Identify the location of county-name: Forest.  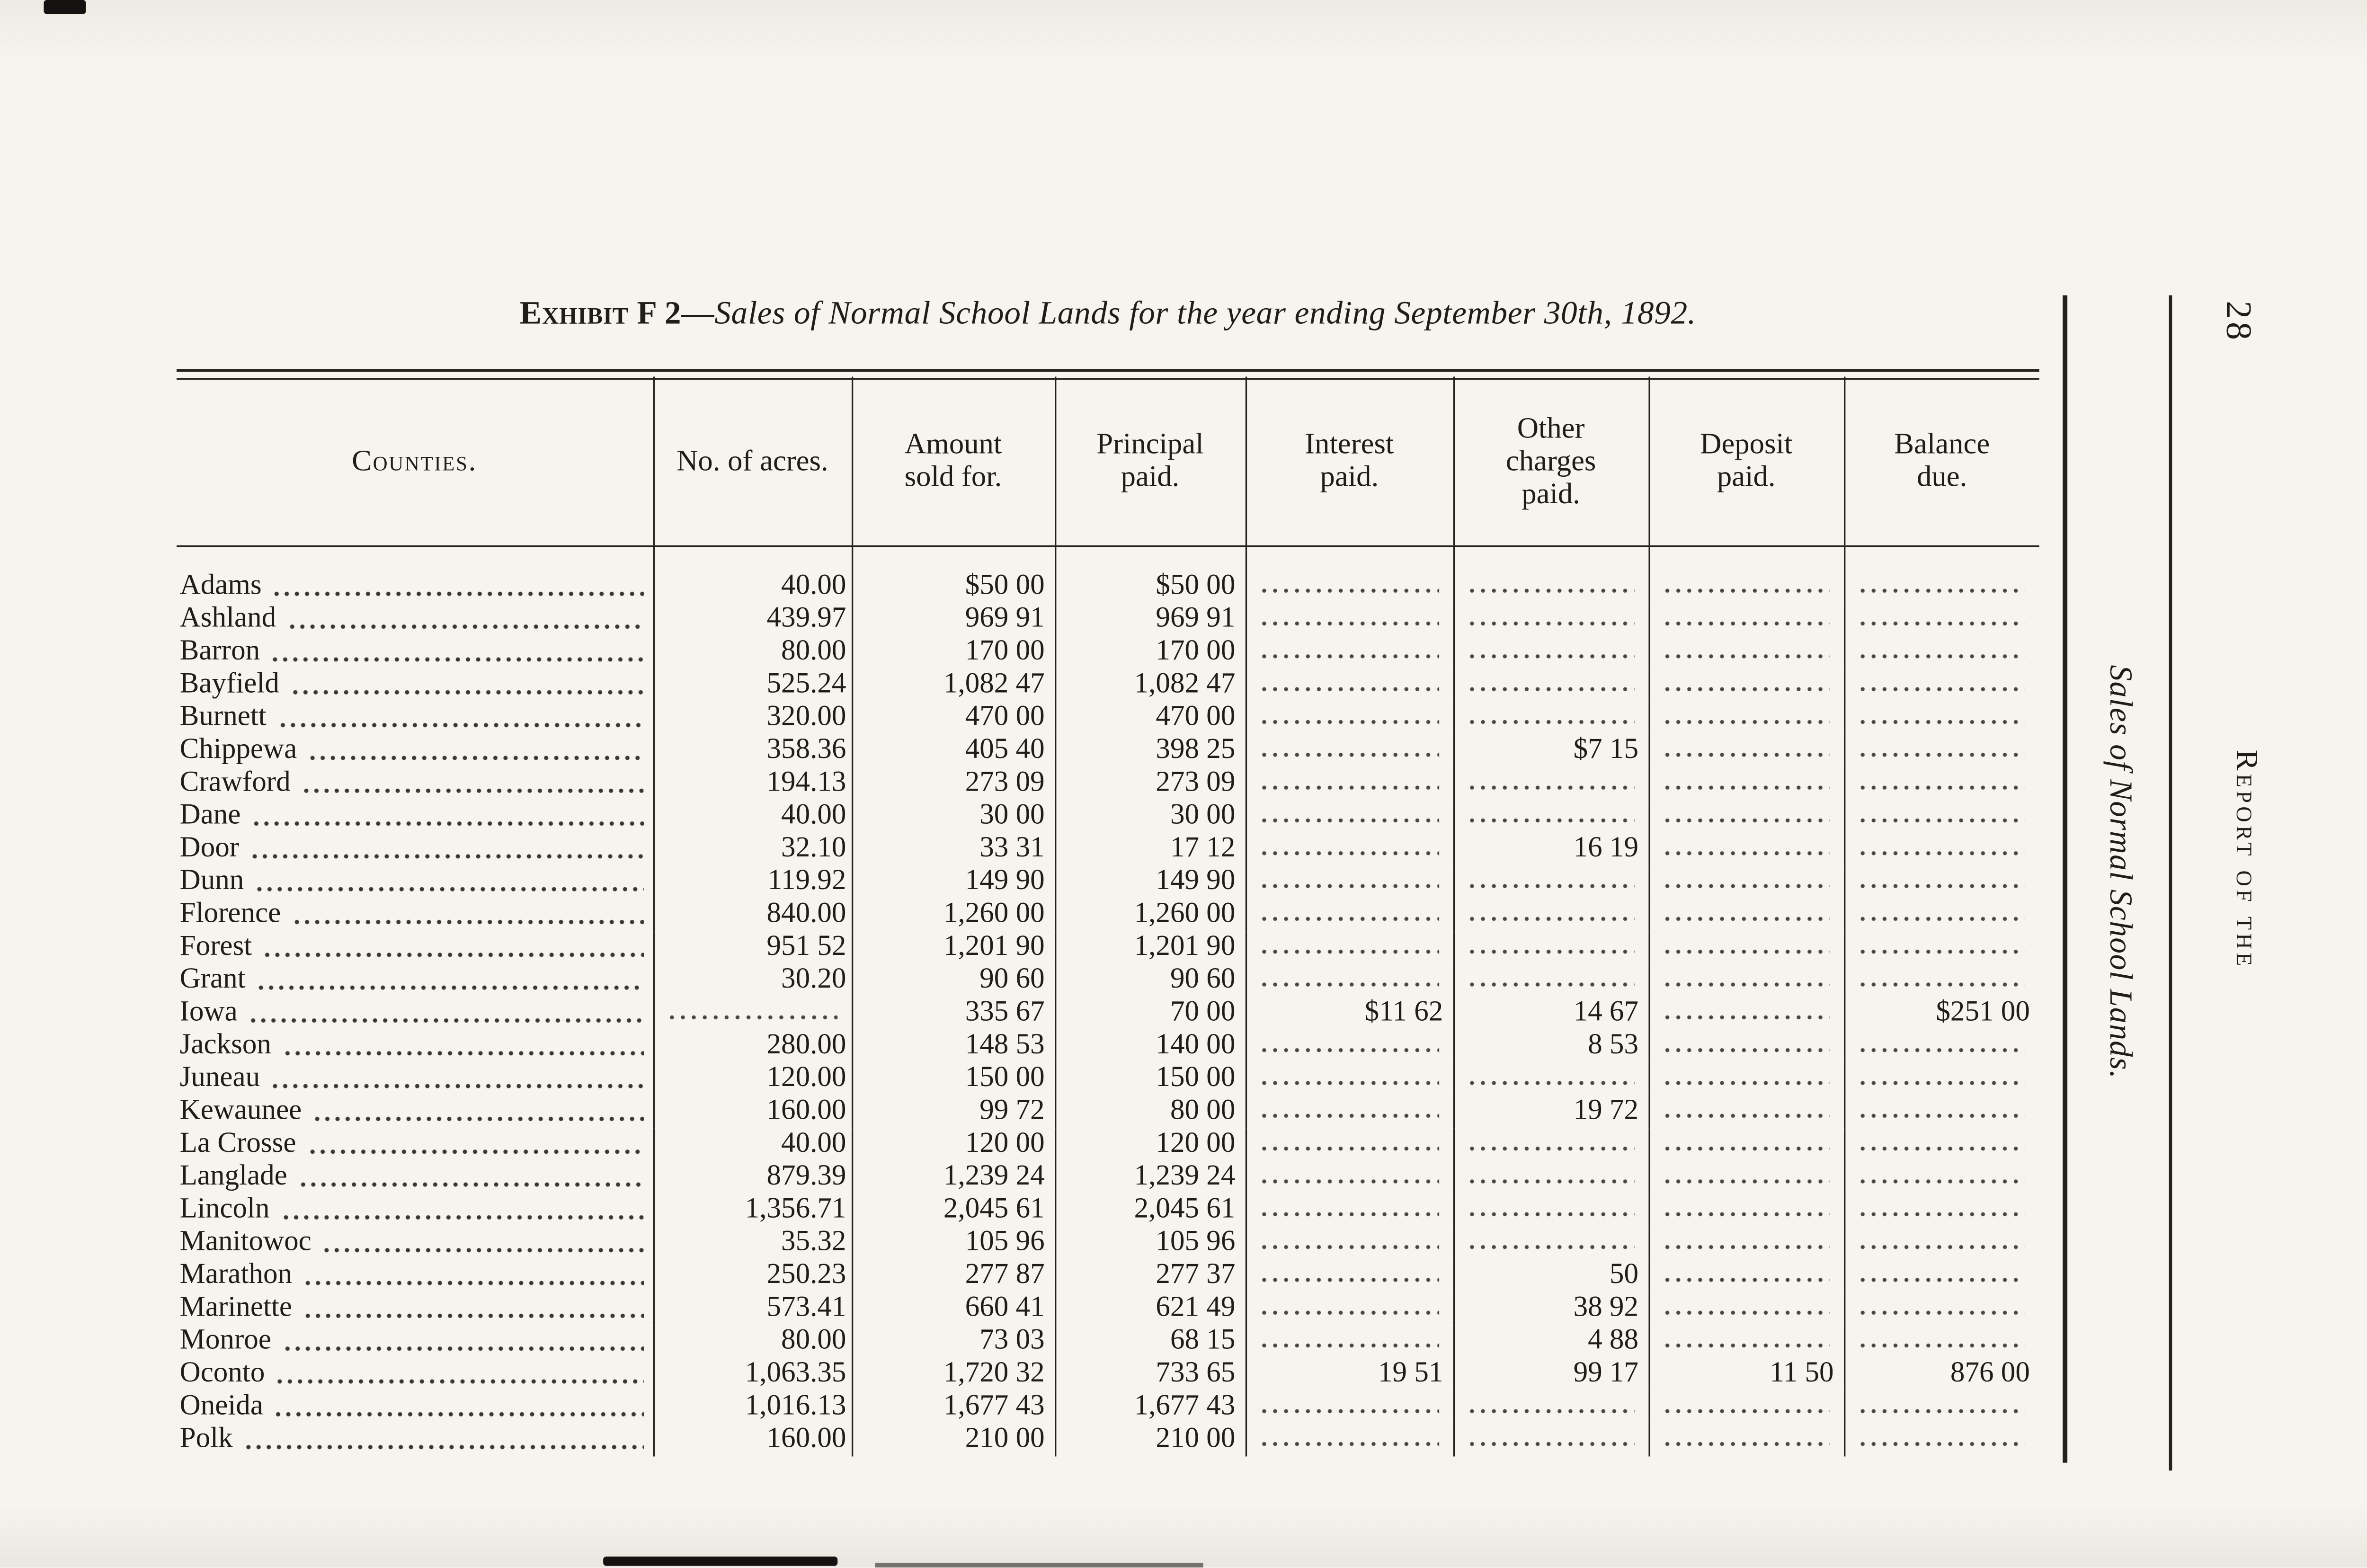
(215, 947).